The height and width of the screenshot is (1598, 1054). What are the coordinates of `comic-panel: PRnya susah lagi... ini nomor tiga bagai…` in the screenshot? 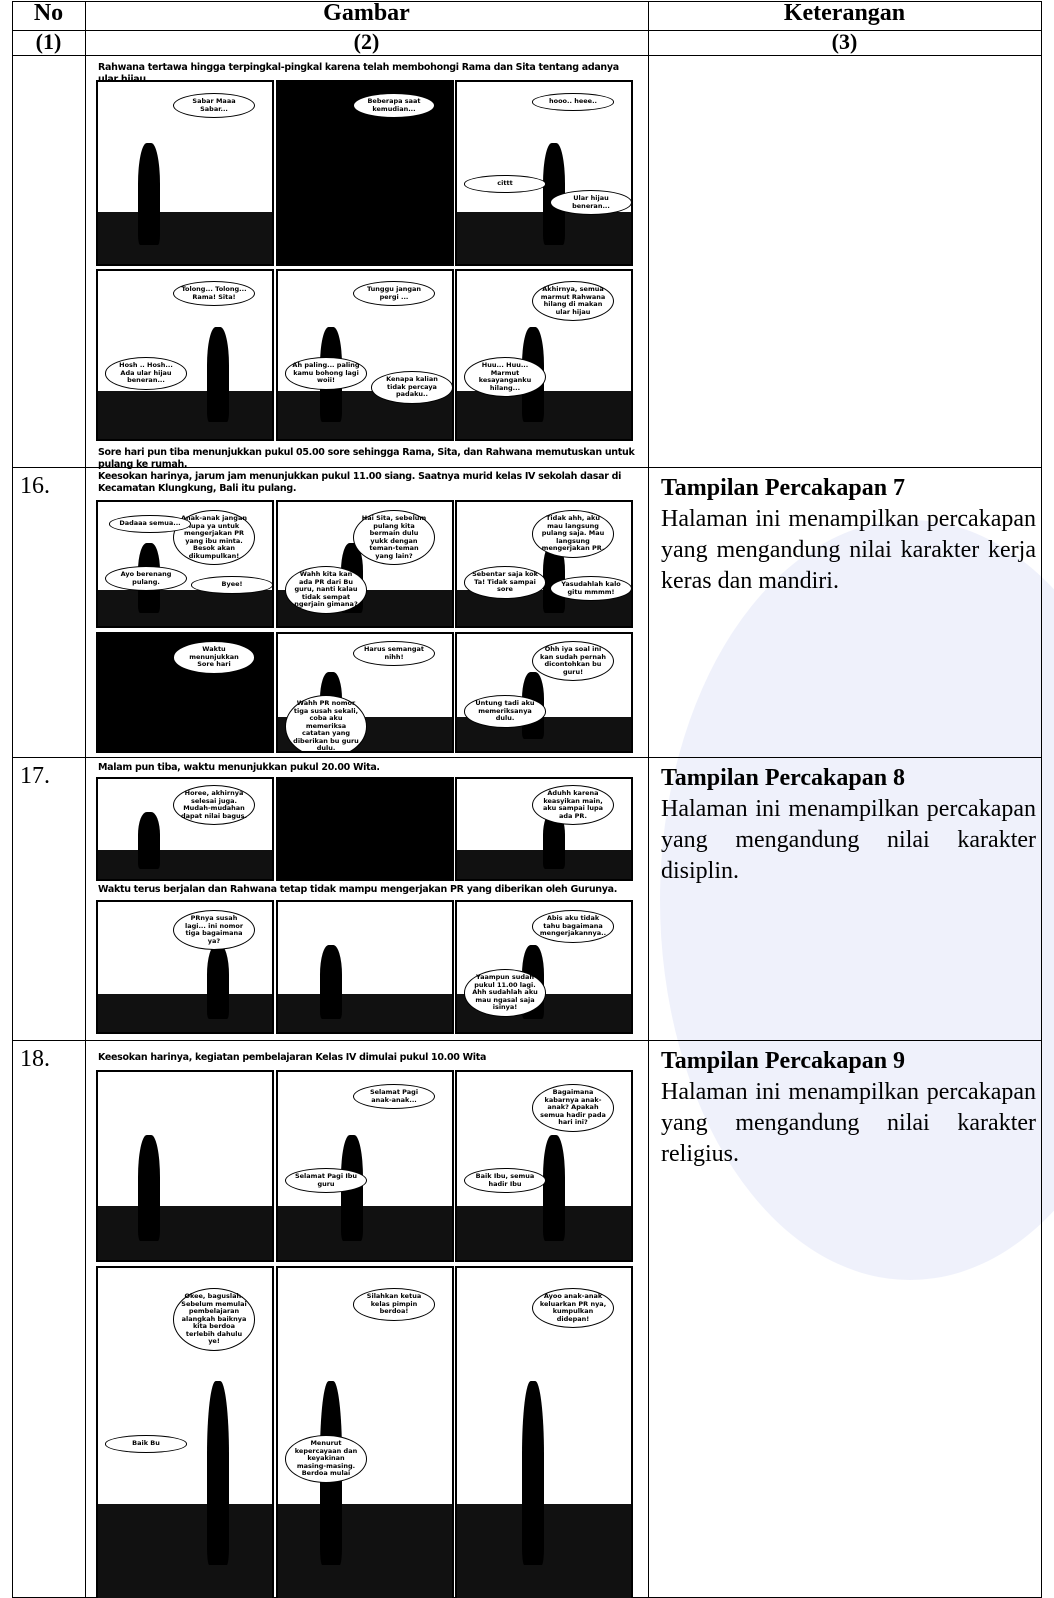 It's located at (185, 967).